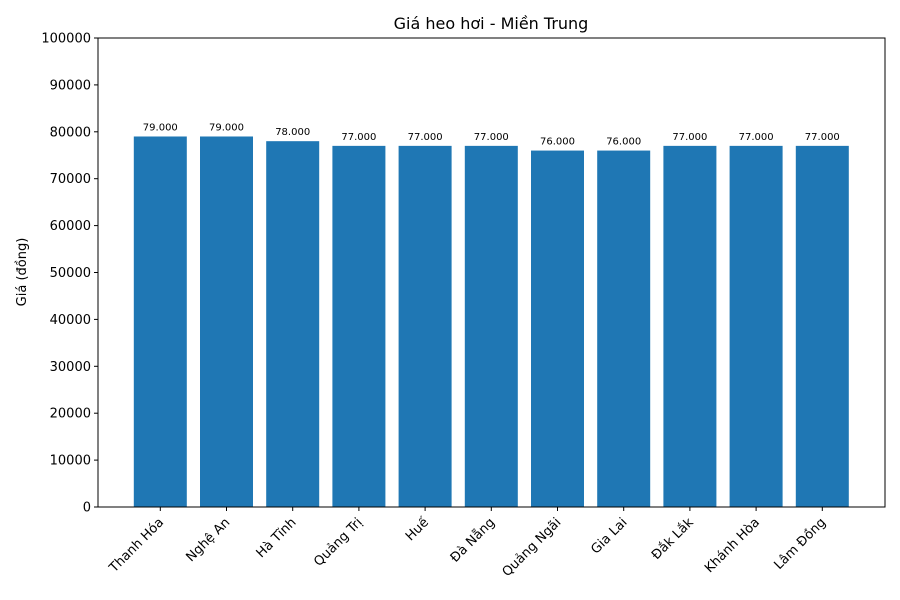  What do you see at coordinates (800, 544) in the screenshot?
I see `x-tick-label: Lâm Đồng` at bounding box center [800, 544].